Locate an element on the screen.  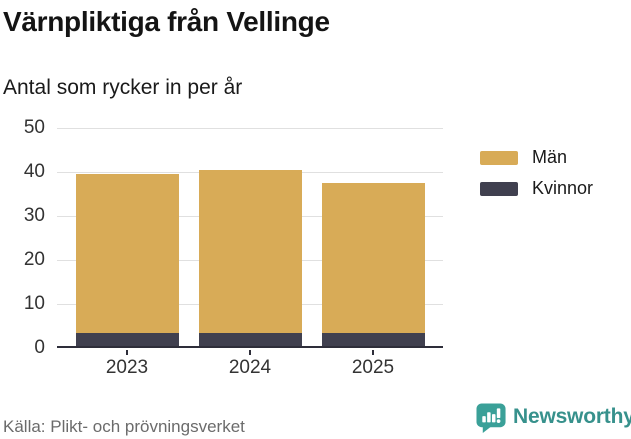
y-tick-label-30: 30 is located at coordinates (34, 215).